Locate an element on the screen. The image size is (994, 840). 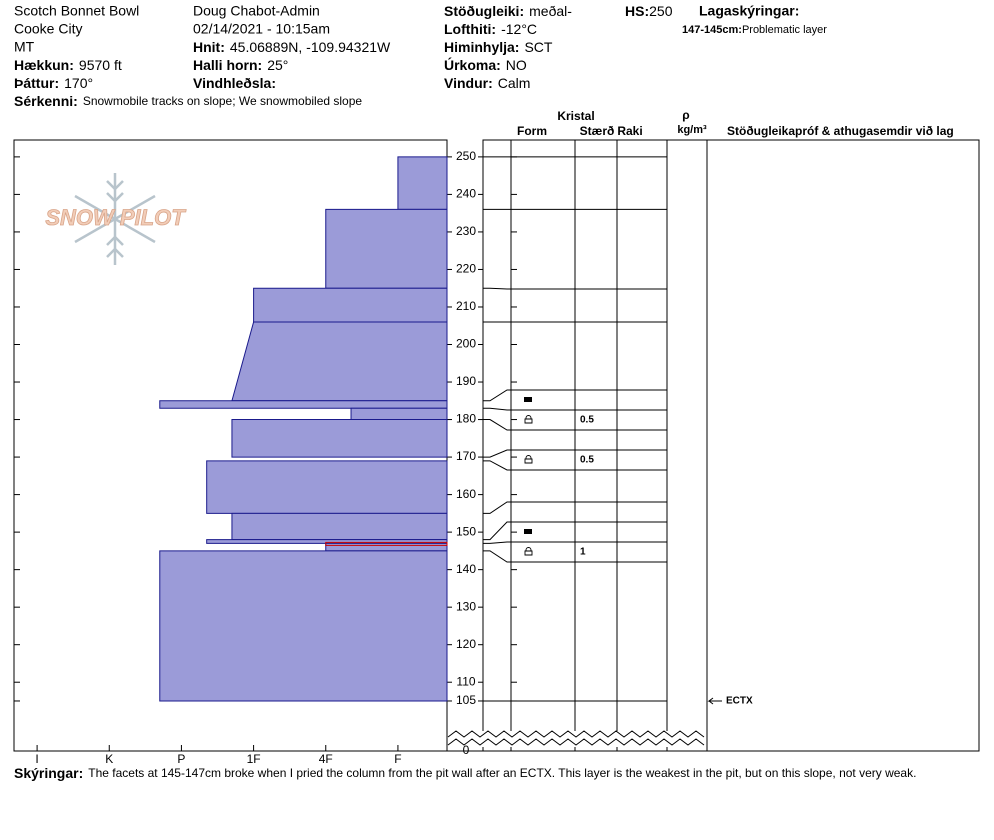
col-header: Kristal is located at coordinates (575, 116).